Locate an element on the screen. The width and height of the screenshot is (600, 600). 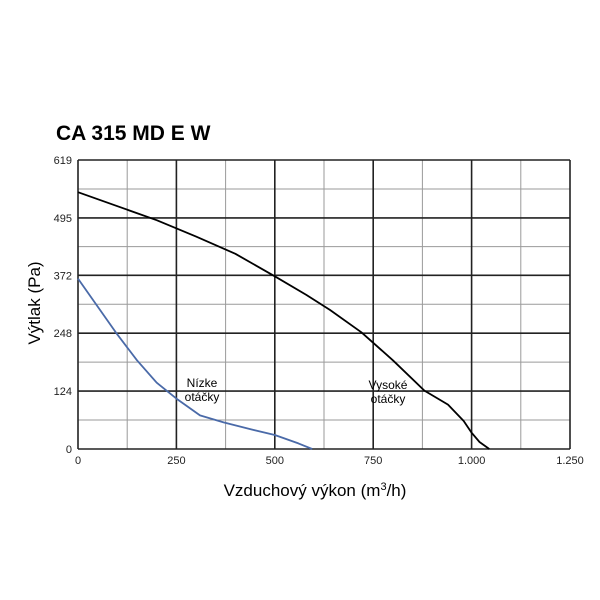
x-axis-label-sup: 3 is located at coordinates (383, 487).